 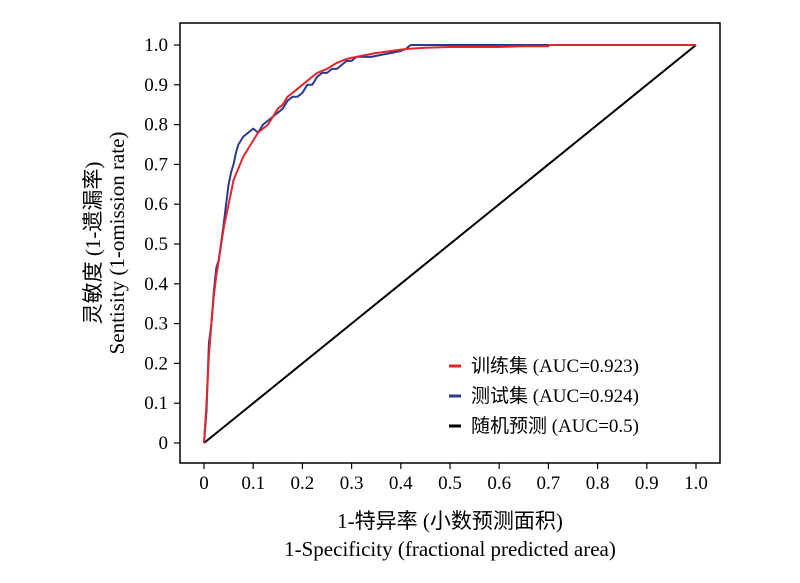 What do you see at coordinates (156, 403) in the screenshot?
I see `y-tick-label: 0.1` at bounding box center [156, 403].